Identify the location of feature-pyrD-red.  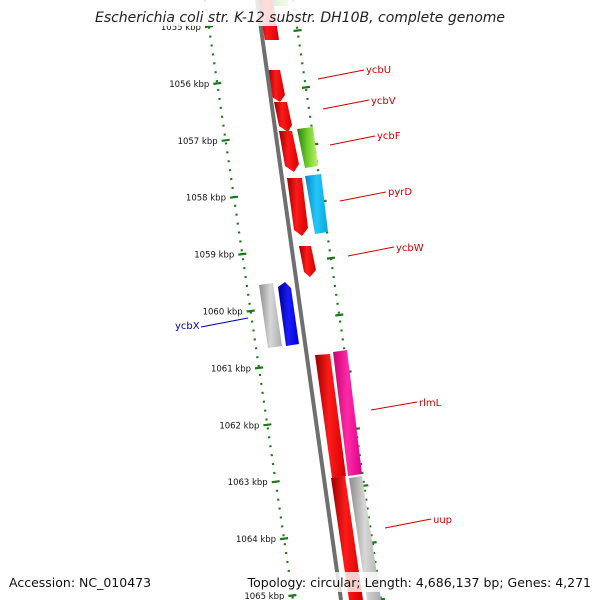
(297, 207).